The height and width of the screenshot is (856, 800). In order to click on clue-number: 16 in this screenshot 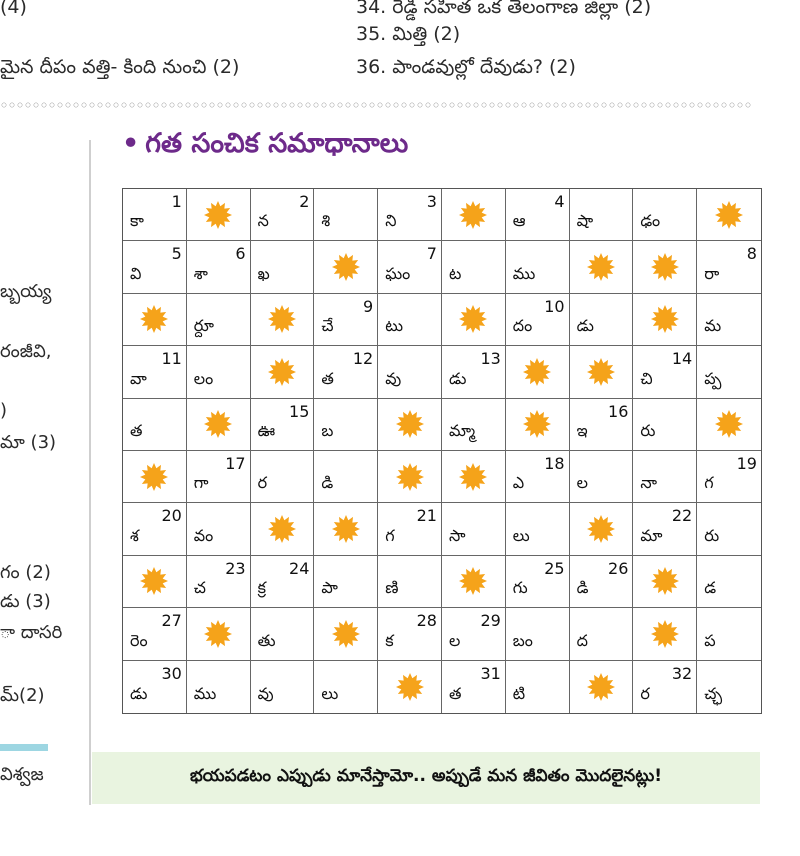, I will do `click(618, 411)`.